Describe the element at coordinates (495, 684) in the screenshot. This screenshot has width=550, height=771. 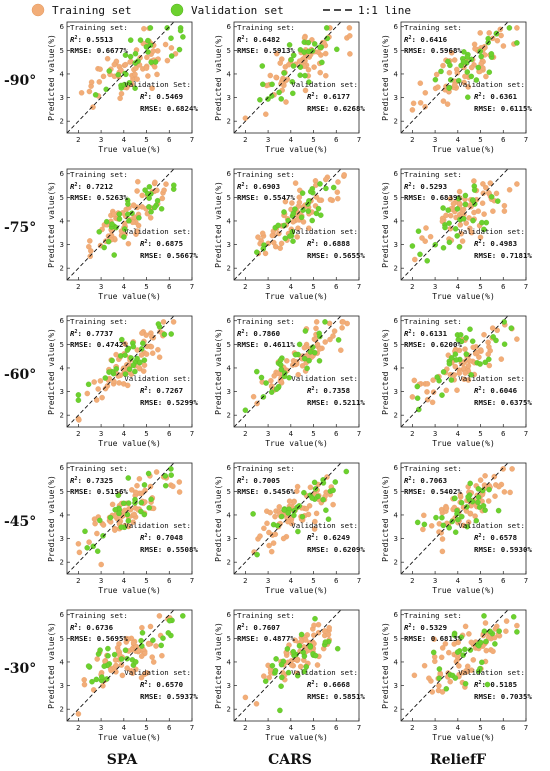
I see `validation-r2: R2: 0.5185` at that location.